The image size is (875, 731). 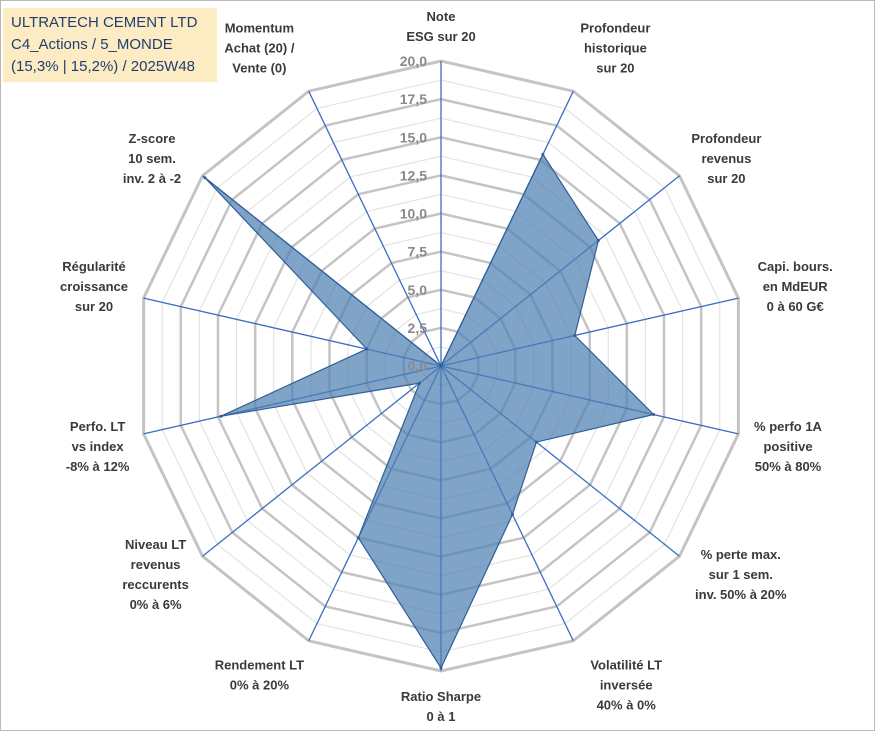 I want to click on stats-label: (15,3% | 15,2%) / 2025W48, so click(x=103, y=66).